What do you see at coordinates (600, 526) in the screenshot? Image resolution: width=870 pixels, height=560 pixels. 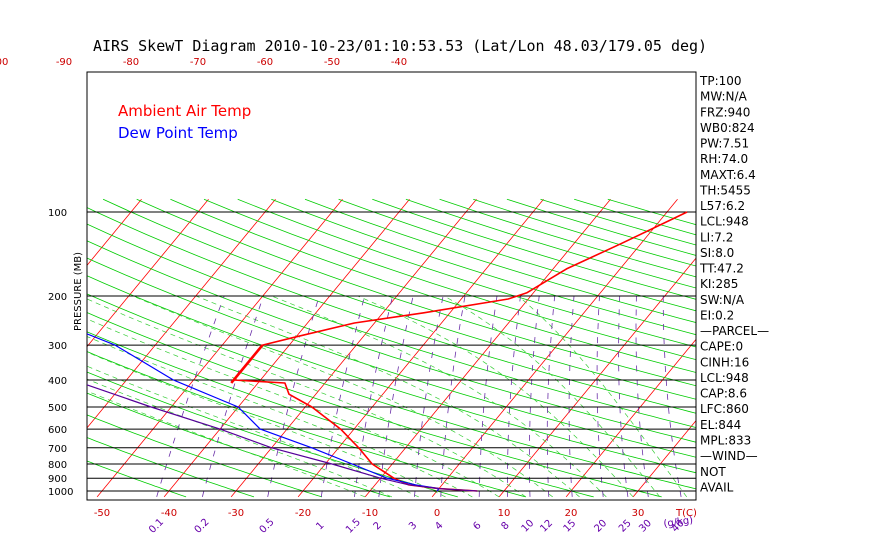 I see `mixing-ratio-label: 20` at bounding box center [600, 526].